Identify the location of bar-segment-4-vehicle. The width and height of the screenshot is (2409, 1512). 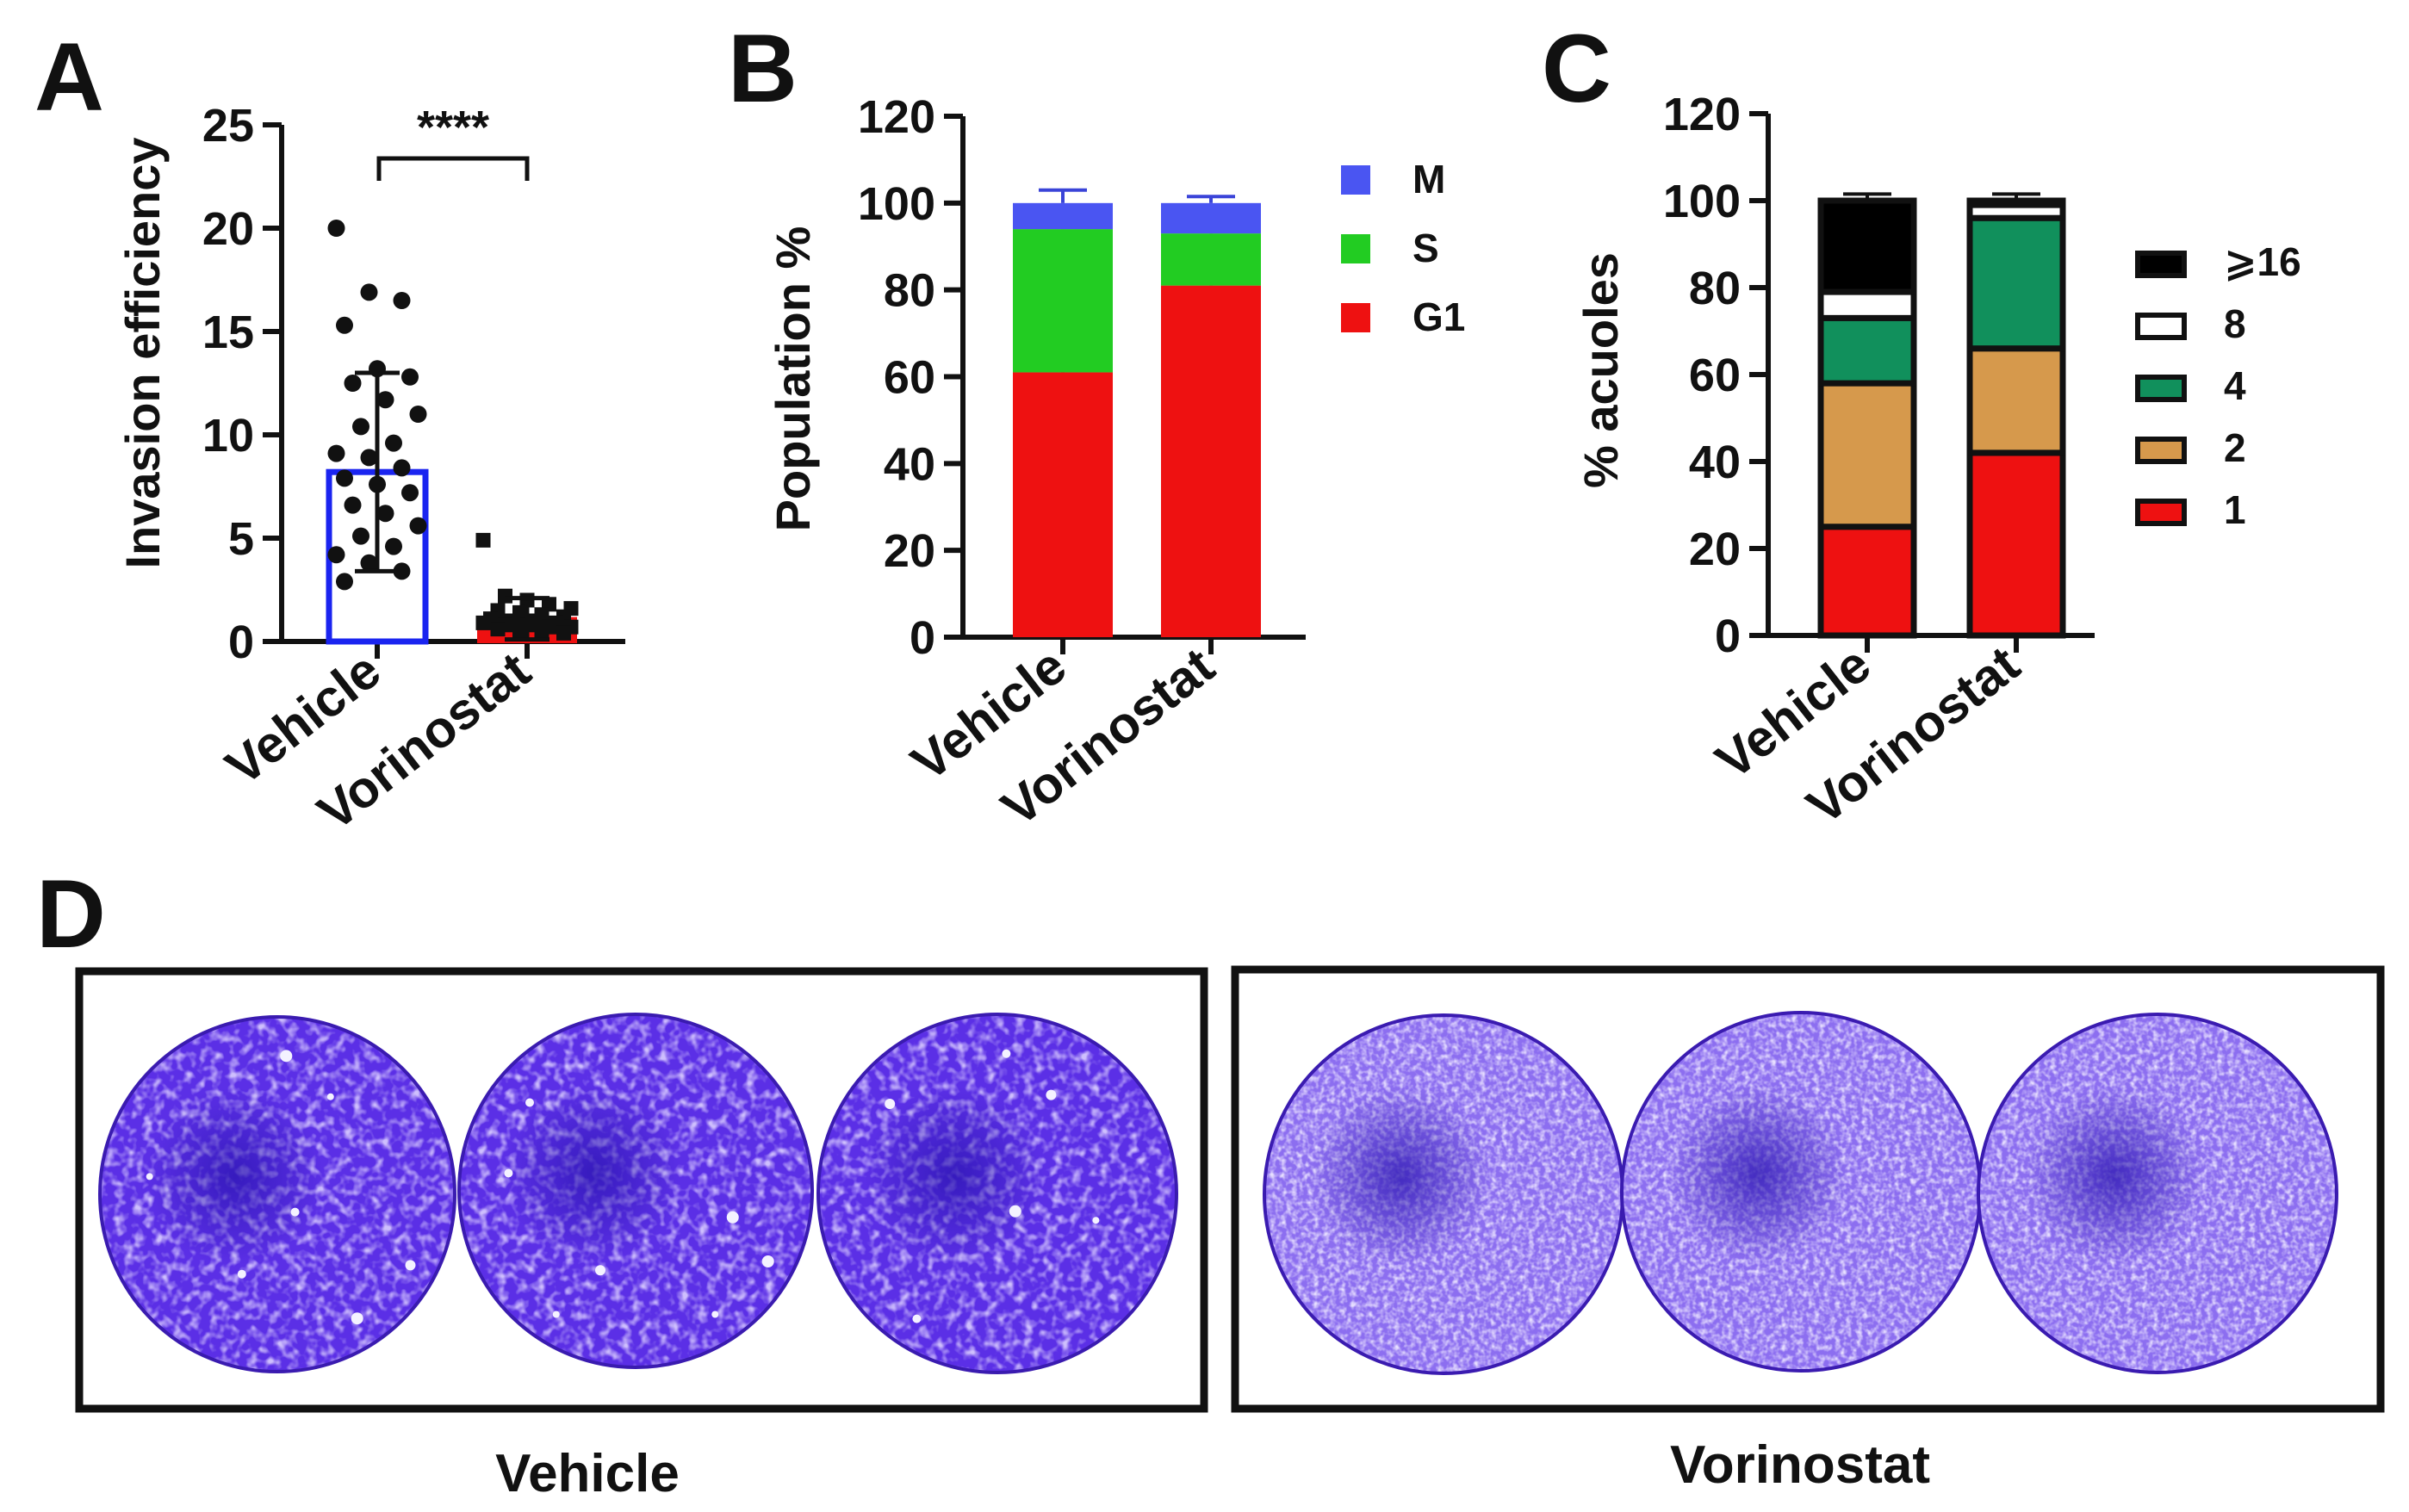
(1867, 350).